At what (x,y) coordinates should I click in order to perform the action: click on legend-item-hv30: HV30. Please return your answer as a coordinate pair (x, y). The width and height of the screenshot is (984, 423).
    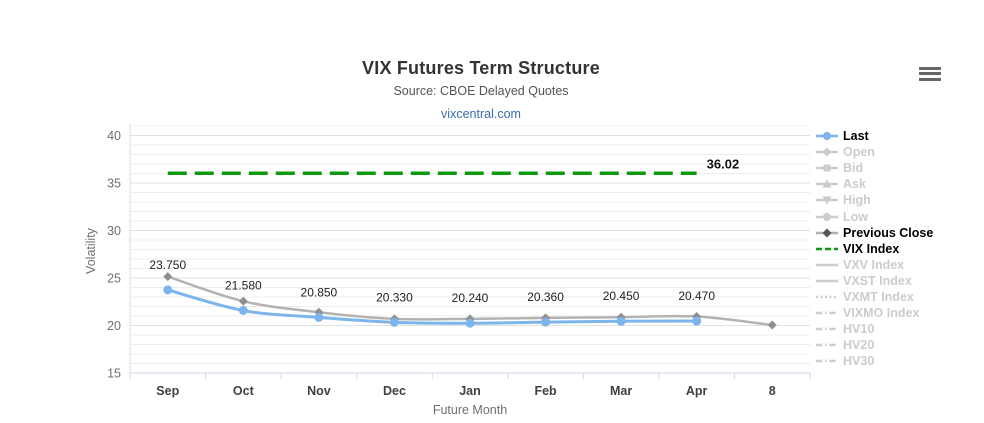
    Looking at the image, I should click on (874, 361).